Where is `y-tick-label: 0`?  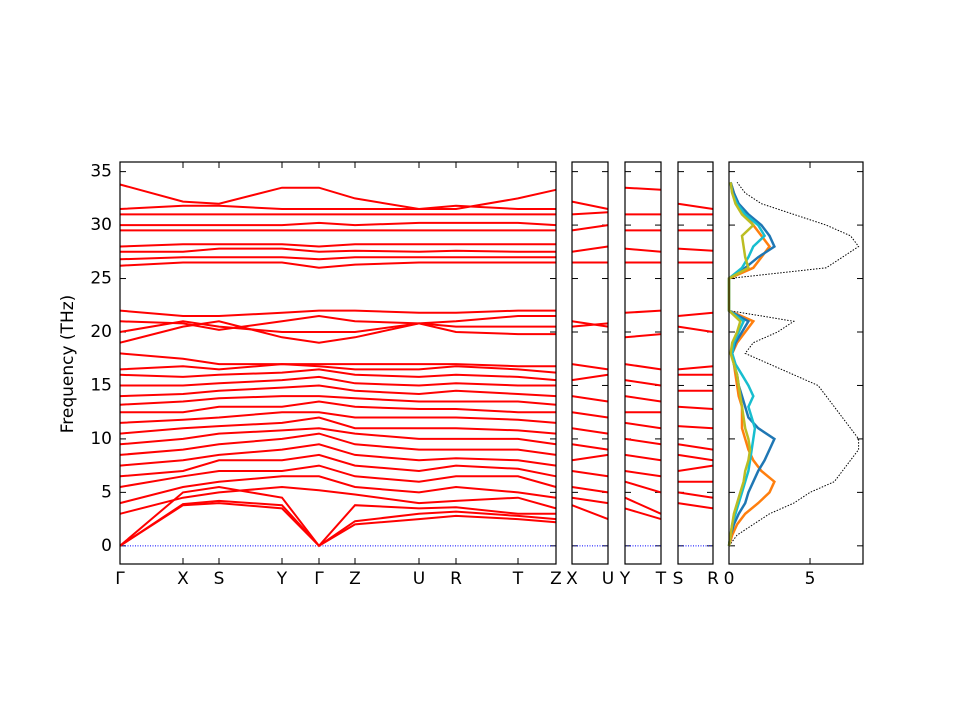 y-tick-label: 0 is located at coordinates (106, 546).